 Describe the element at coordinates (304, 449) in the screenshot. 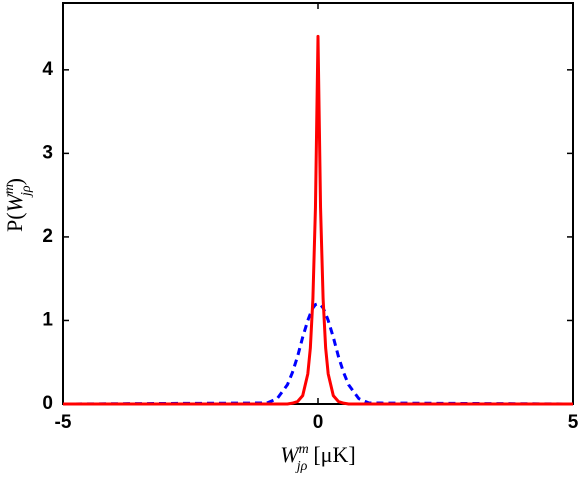

I see `x-label-sup: m` at that location.